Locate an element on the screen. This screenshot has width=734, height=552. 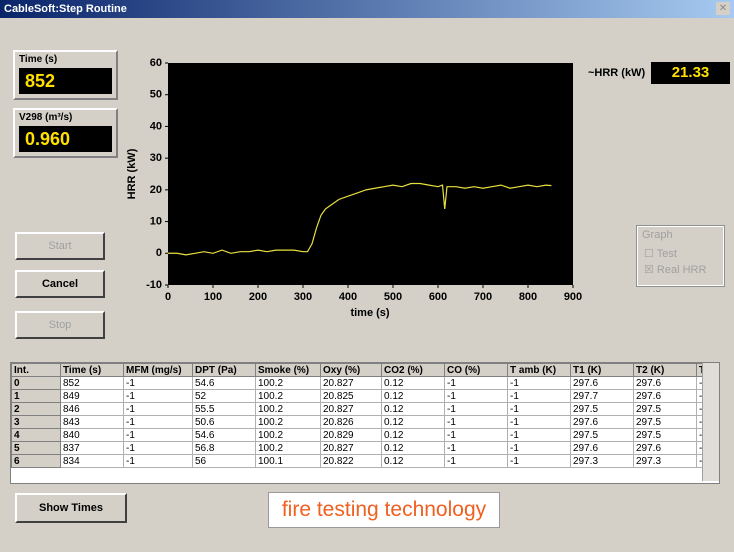
table-cell: 846 is located at coordinates (92, 409).